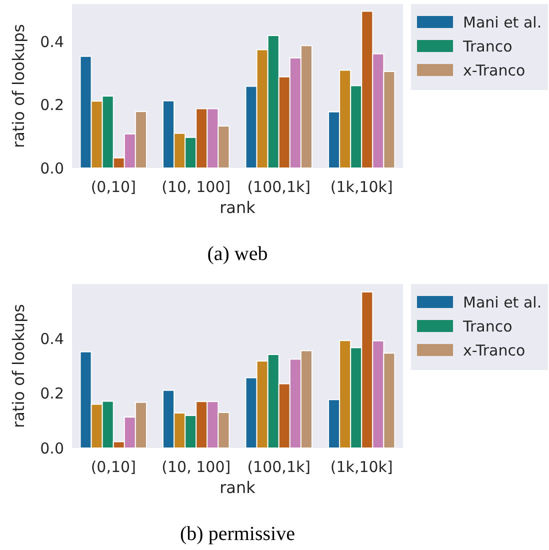  I want to click on text: (a) web, so click(237, 254).